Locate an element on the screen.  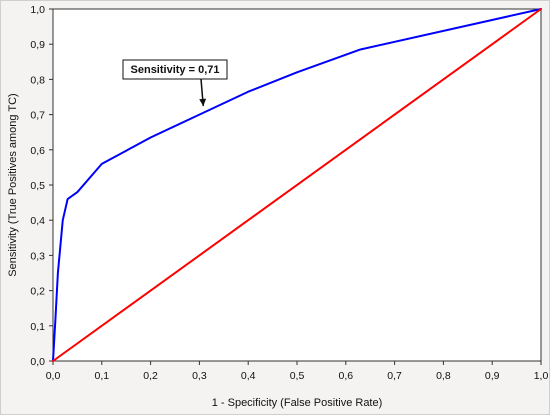
y-tick-label: 0,4 is located at coordinates (37, 221).